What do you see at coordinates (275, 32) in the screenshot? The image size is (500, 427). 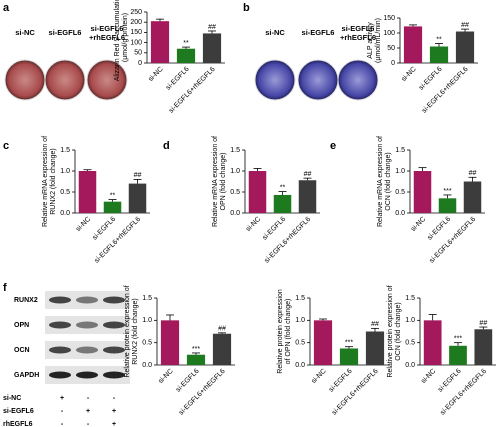 I see `well-label: si-NC` at bounding box center [275, 32].